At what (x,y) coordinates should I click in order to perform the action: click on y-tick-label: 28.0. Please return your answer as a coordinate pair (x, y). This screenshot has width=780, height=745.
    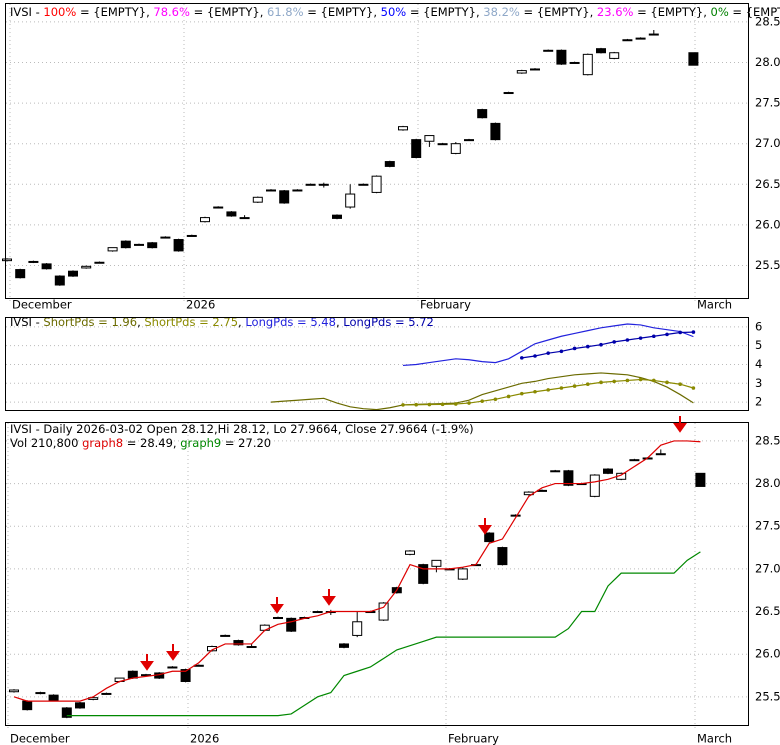
    Looking at the image, I should click on (767, 483).